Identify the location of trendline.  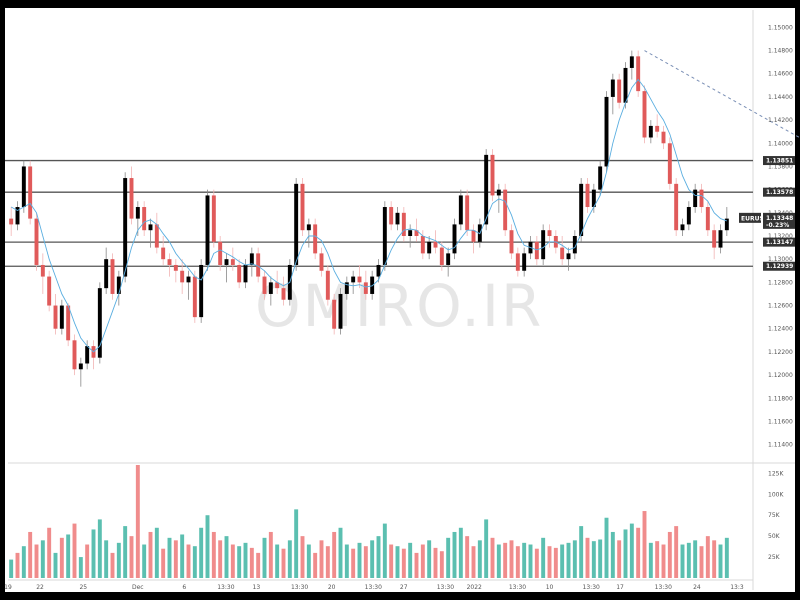
(722, 130).